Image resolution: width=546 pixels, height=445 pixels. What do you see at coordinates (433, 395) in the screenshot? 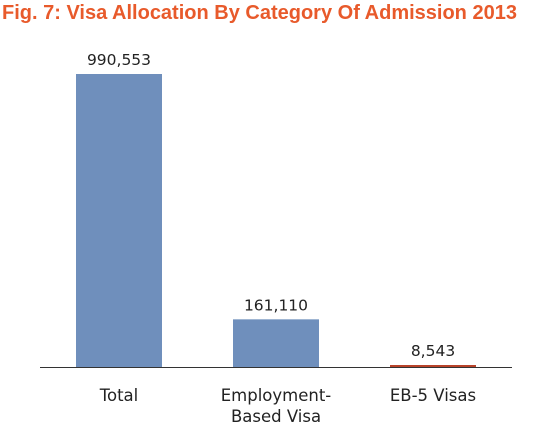
I see `category-label-3: EB-5 Visas` at bounding box center [433, 395].